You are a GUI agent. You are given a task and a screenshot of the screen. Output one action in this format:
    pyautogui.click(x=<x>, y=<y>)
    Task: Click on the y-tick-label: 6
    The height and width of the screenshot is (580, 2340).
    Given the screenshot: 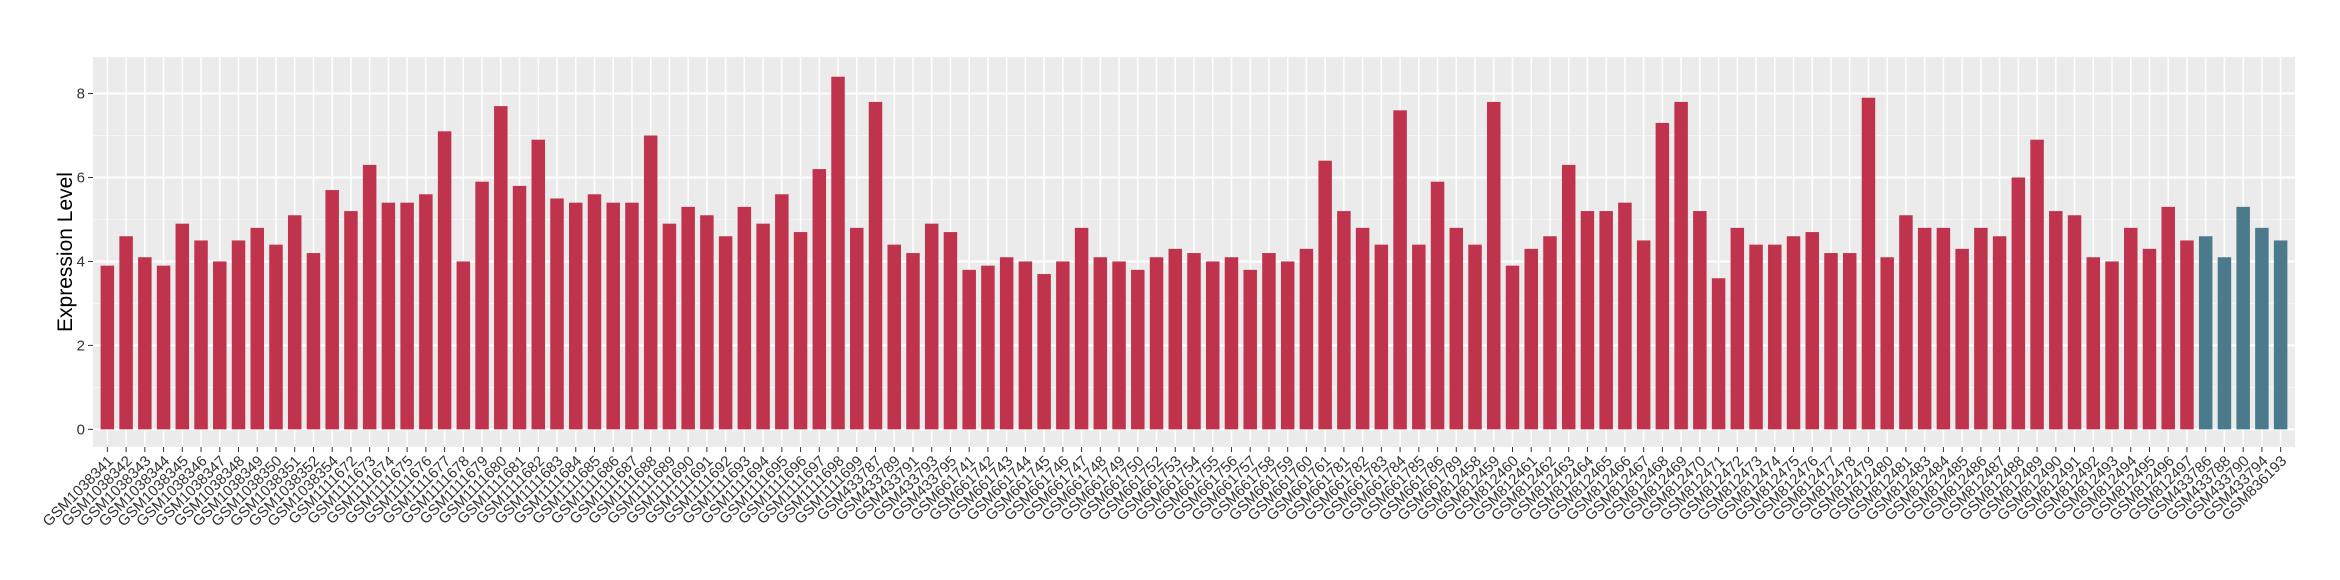 What is the action you would take?
    pyautogui.click(x=81, y=177)
    